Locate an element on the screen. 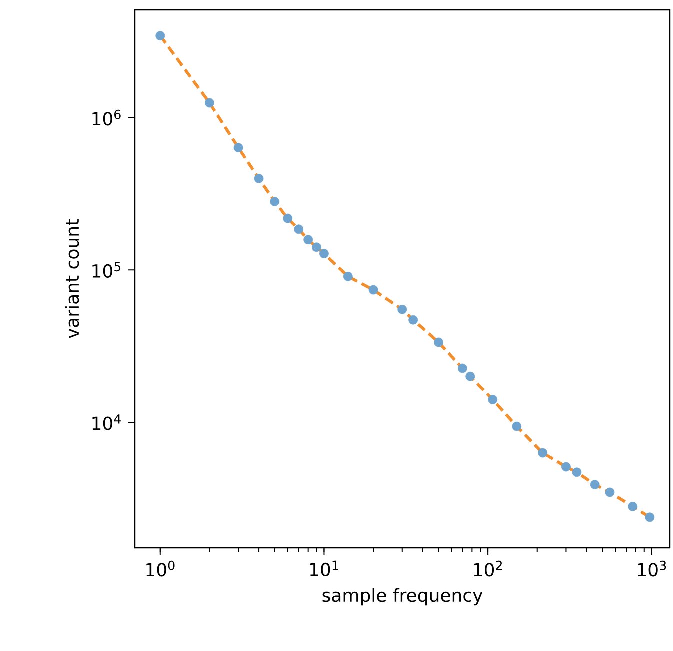 The width and height of the screenshot is (673, 651). x-tick-label: 10$^{2}$ is located at coordinates (488, 568).